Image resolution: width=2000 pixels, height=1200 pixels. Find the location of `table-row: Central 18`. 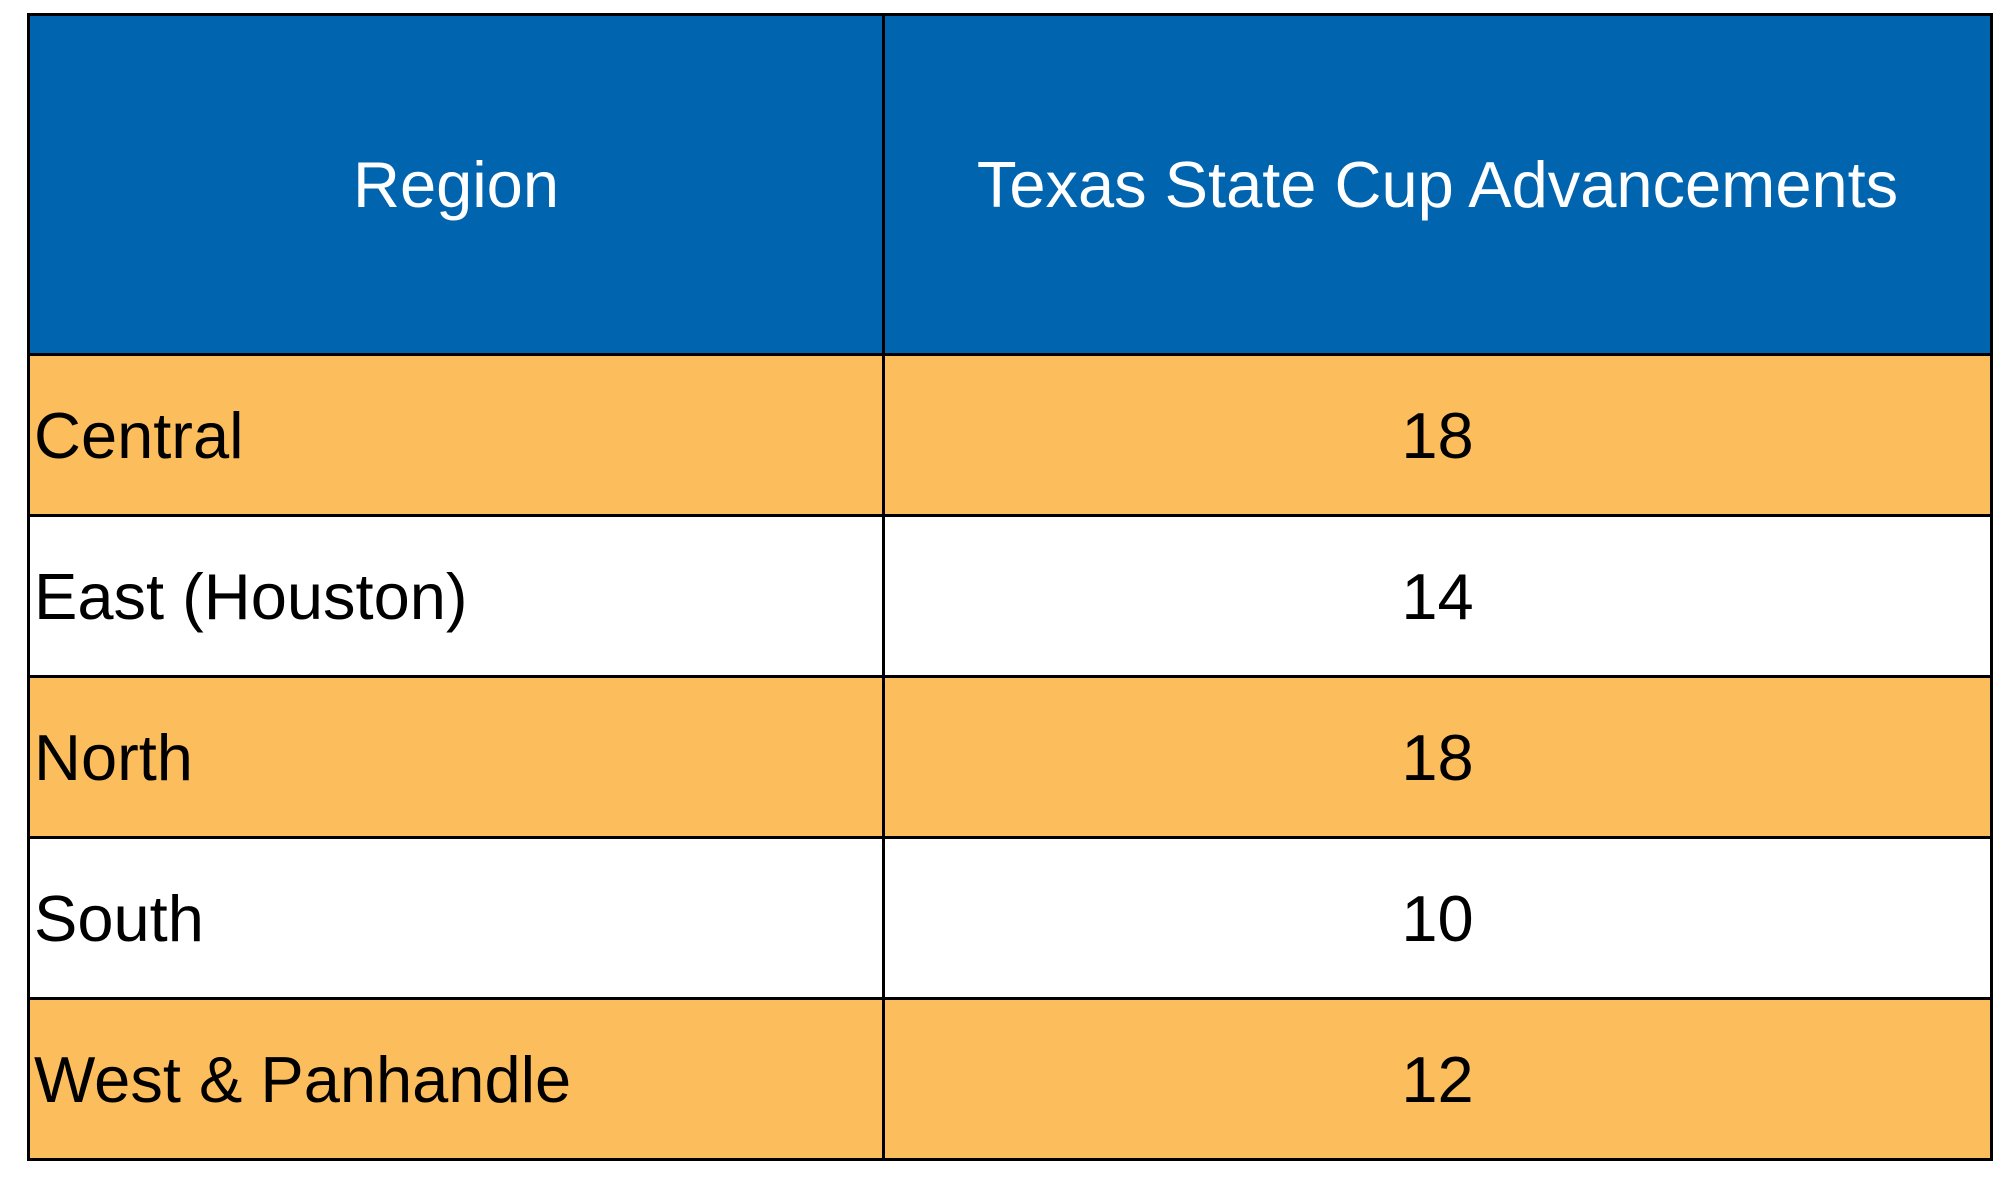

table-row: Central 18 is located at coordinates (1010, 435).